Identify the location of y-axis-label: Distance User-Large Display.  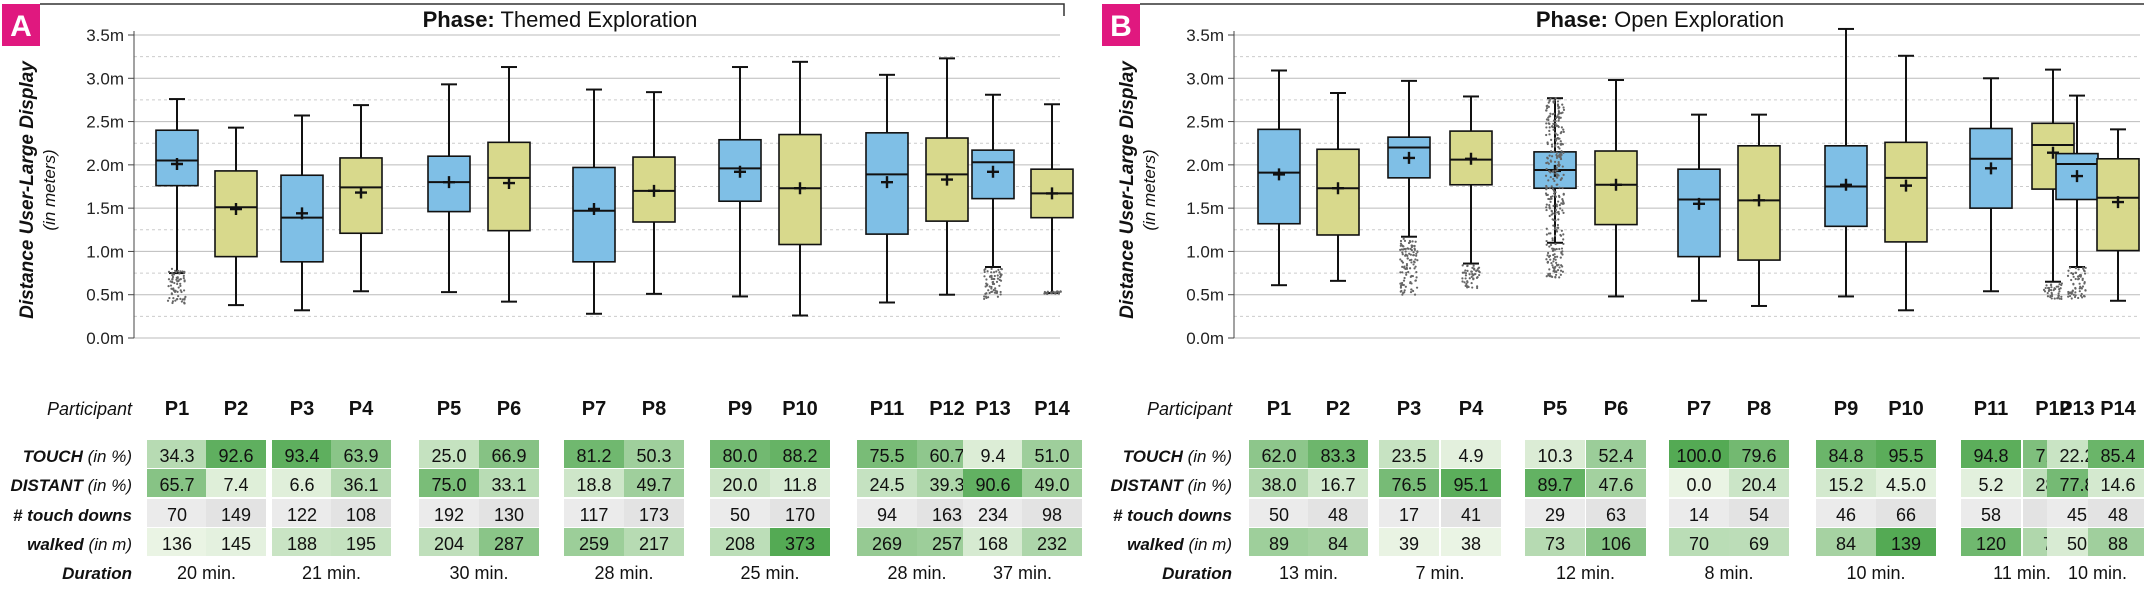
(27, 189).